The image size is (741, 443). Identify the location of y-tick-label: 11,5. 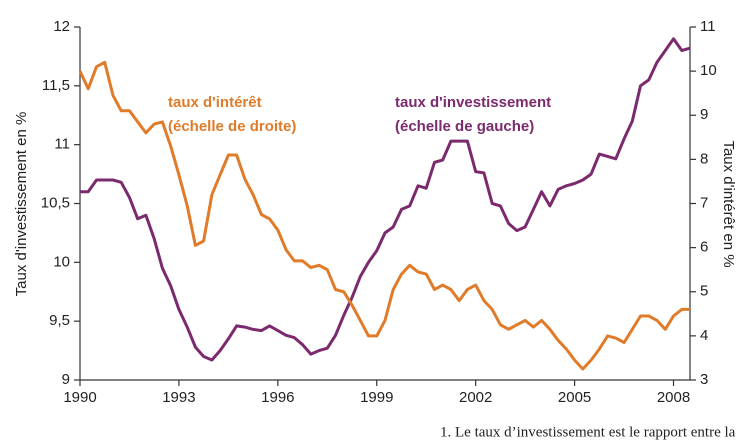
(56, 85).